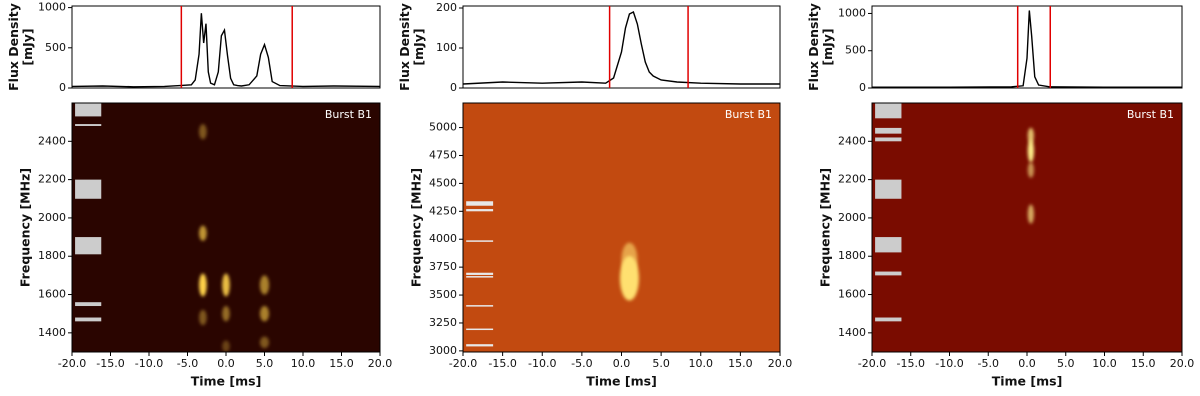 The width and height of the screenshot is (1200, 396). I want to click on y-tick-label: 2000, so click(52, 217).